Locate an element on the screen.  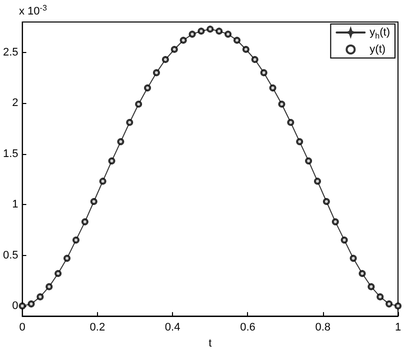
x-tick-label: 0.4 is located at coordinates (172, 328).